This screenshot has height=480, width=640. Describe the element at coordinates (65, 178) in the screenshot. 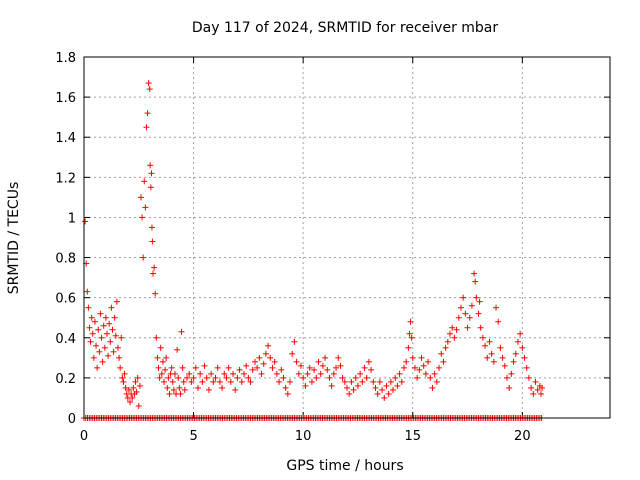

I see `y-tick-label: 1.2` at that location.